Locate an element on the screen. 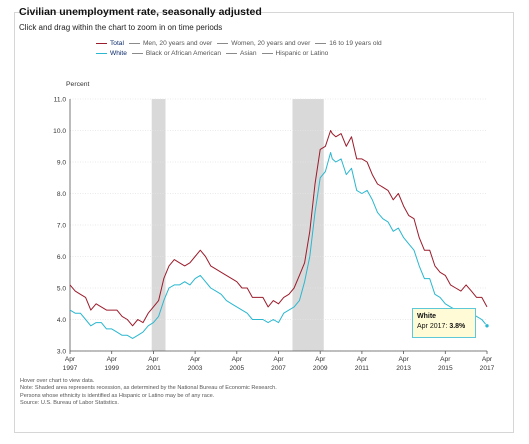  x-tick-year-6: 2009 is located at coordinates (320, 368).